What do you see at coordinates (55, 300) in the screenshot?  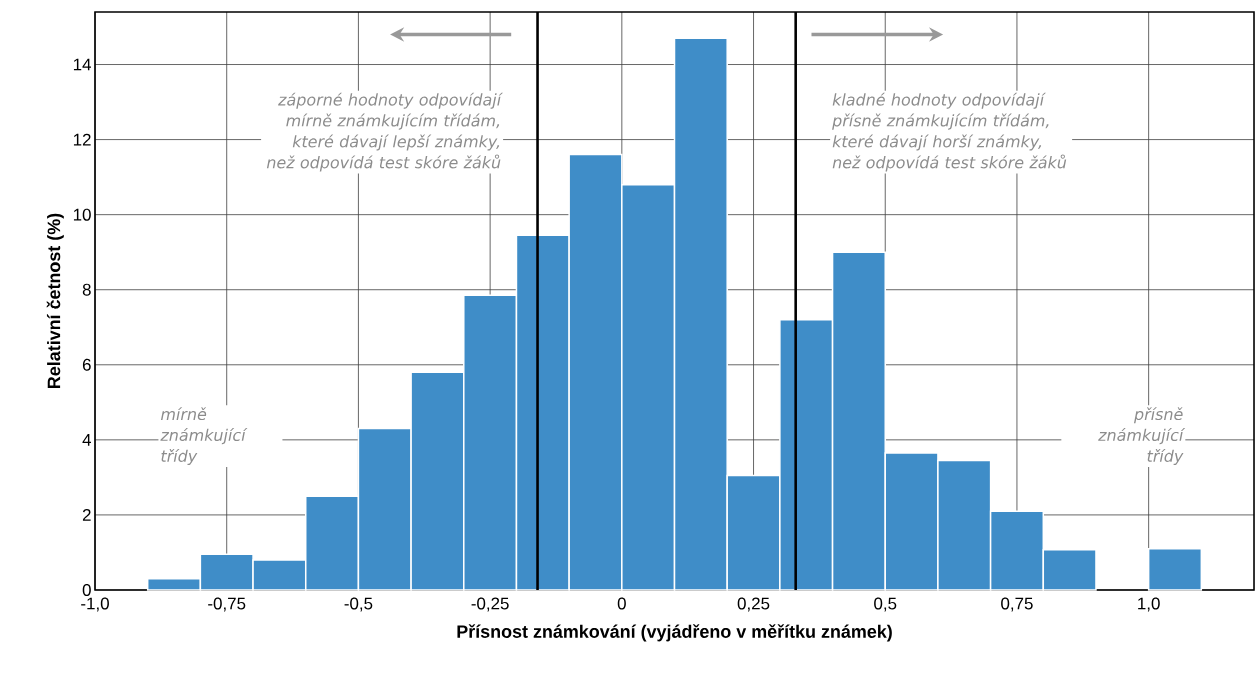 I see `y-axis-title: Relativní četnost (%)` at bounding box center [55, 300].